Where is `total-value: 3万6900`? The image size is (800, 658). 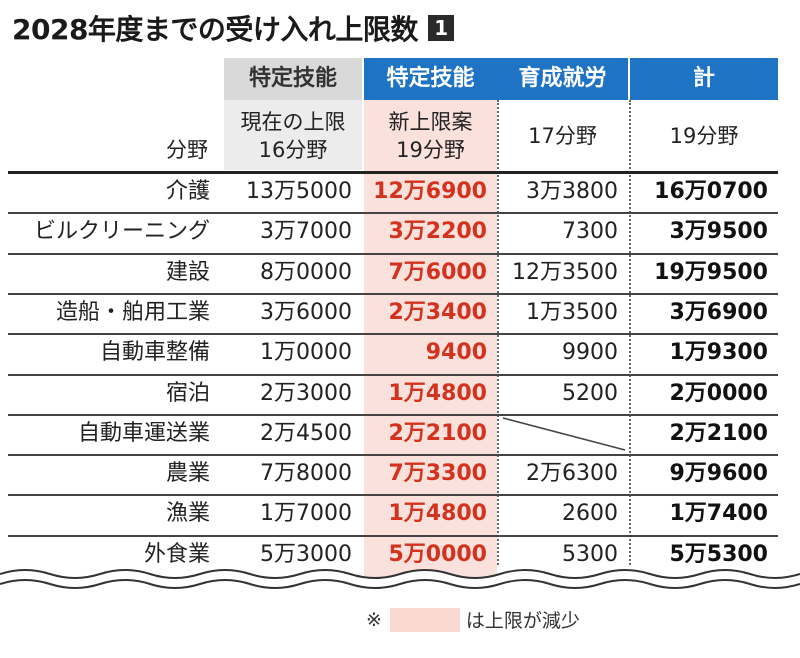
total-value: 3万6900 is located at coordinates (718, 312).